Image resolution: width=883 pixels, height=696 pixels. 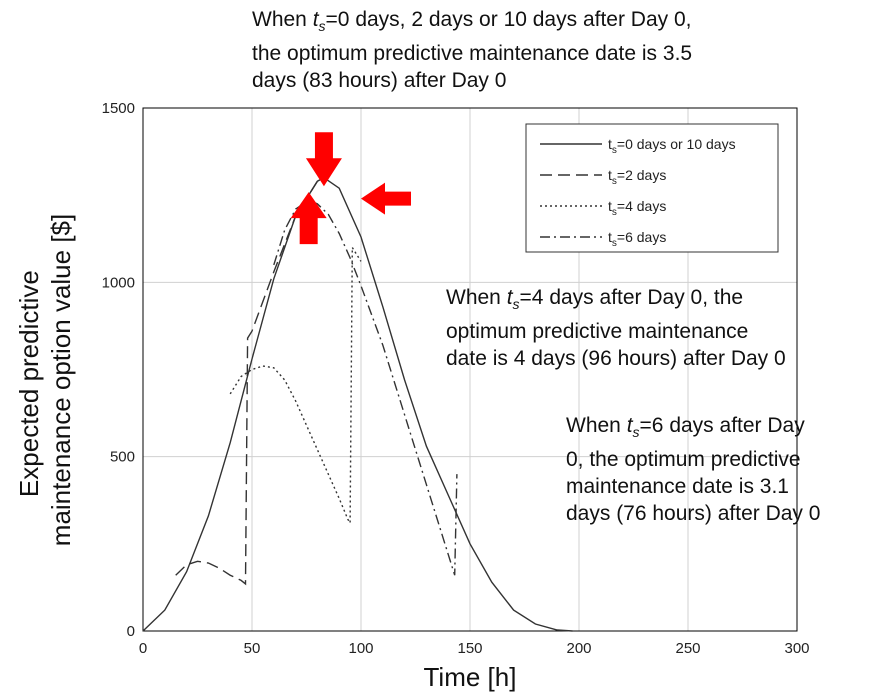 I want to click on x-tick-label: 0, so click(x=143, y=648).